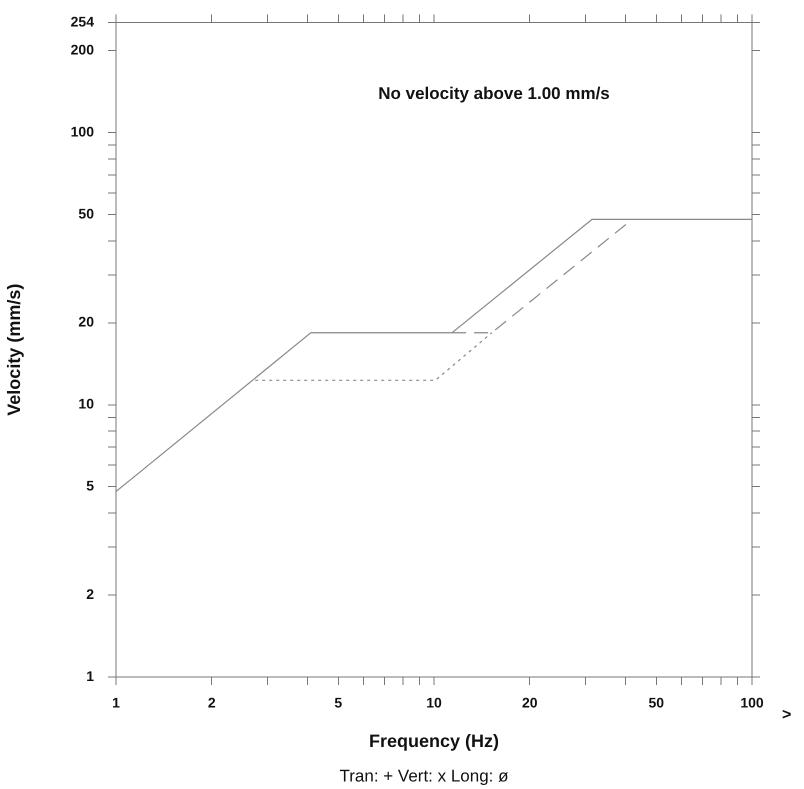 This screenshot has height=789, width=804. What do you see at coordinates (14, 350) in the screenshot?
I see `y-axis-title: Velocity (mm/s)` at bounding box center [14, 350].